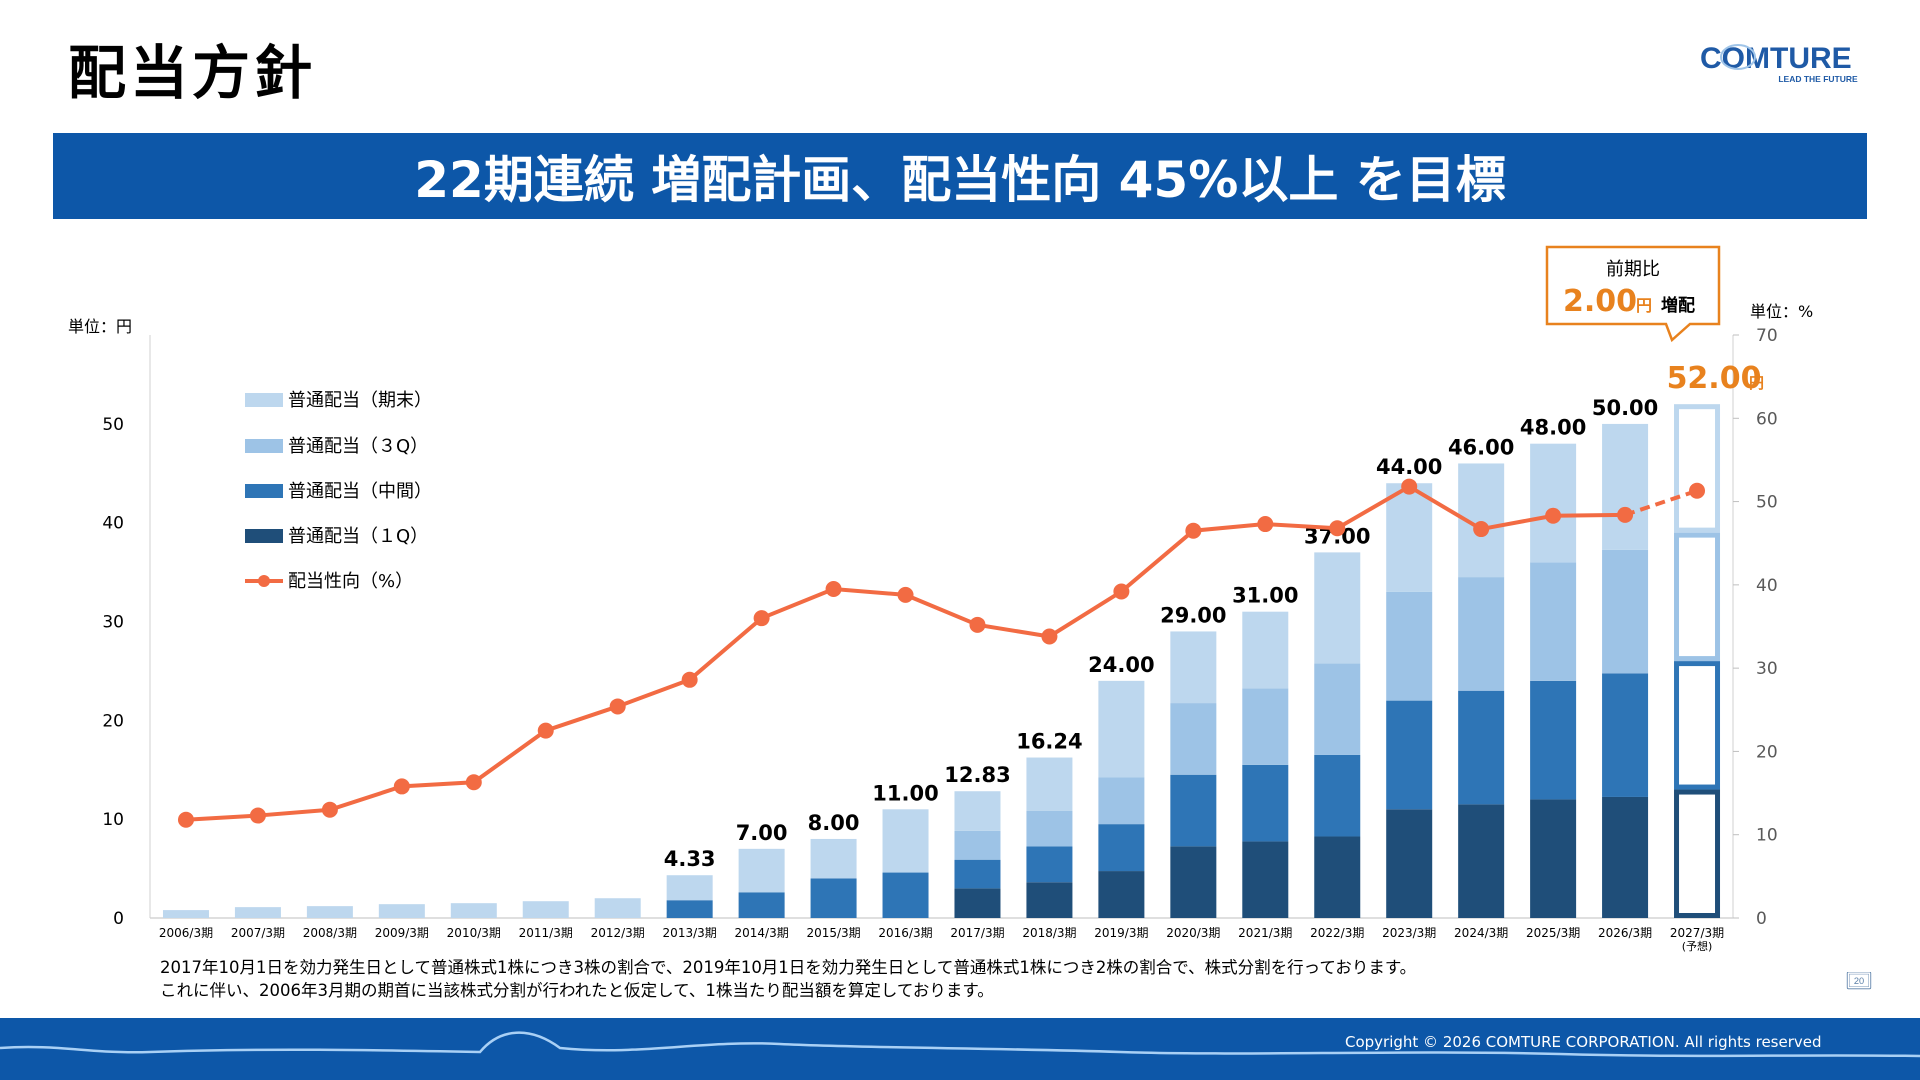 This screenshot has width=1920, height=1080. Describe the element at coordinates (1767, 419) in the screenshot. I see `y-right-tick-label: 60` at that location.